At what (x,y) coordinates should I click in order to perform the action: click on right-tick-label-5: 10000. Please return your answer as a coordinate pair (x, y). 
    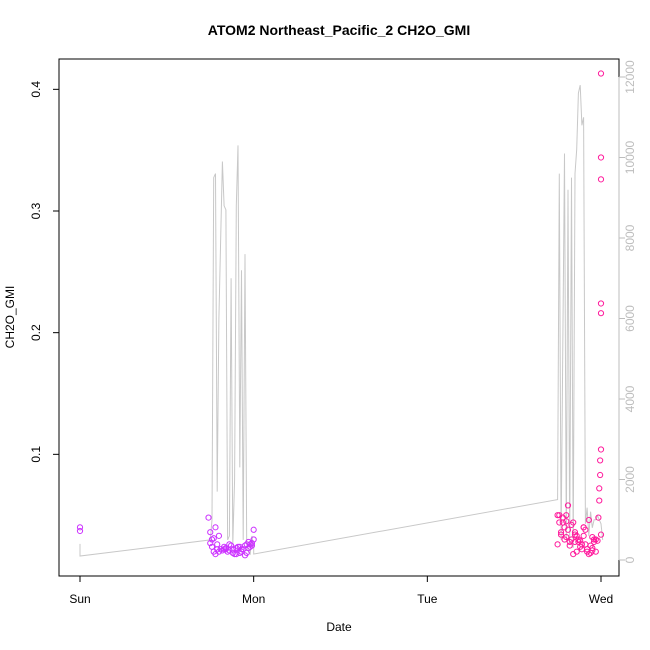
    Looking at the image, I should click on (630, 157).